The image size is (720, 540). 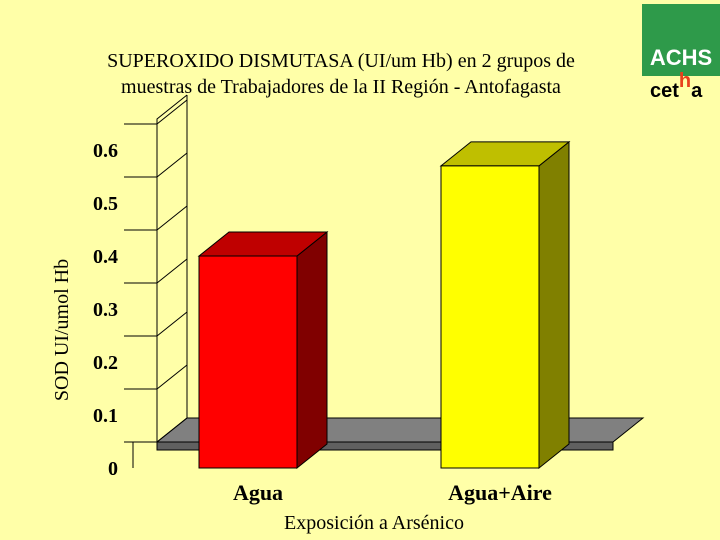 I want to click on cetha-logo: cetha, so click(x=676, y=86).